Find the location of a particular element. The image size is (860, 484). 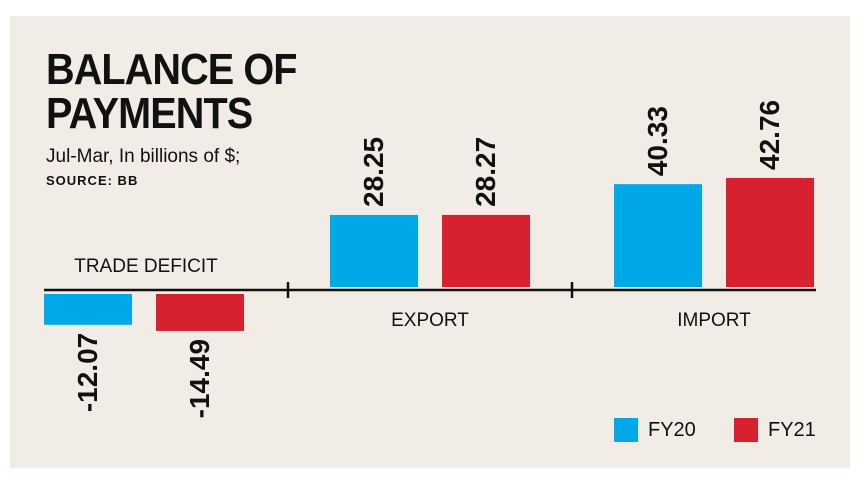

legend-label-fy21: FY21 is located at coordinates (792, 429).